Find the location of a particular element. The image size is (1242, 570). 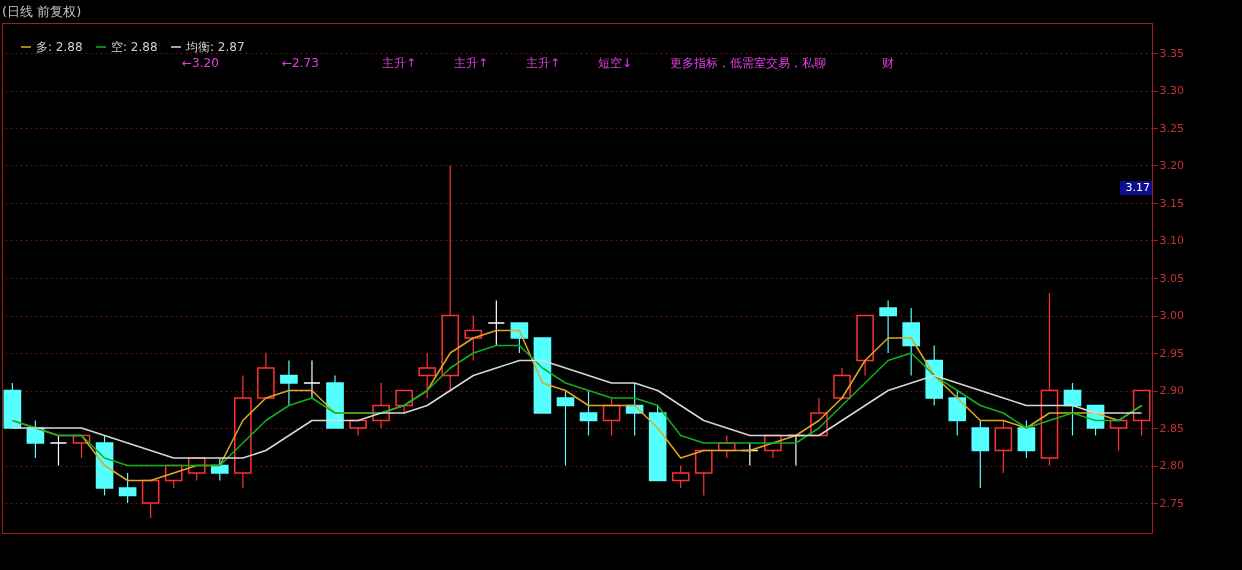

y-tick-label: 3.20 is located at coordinates (1171, 165).